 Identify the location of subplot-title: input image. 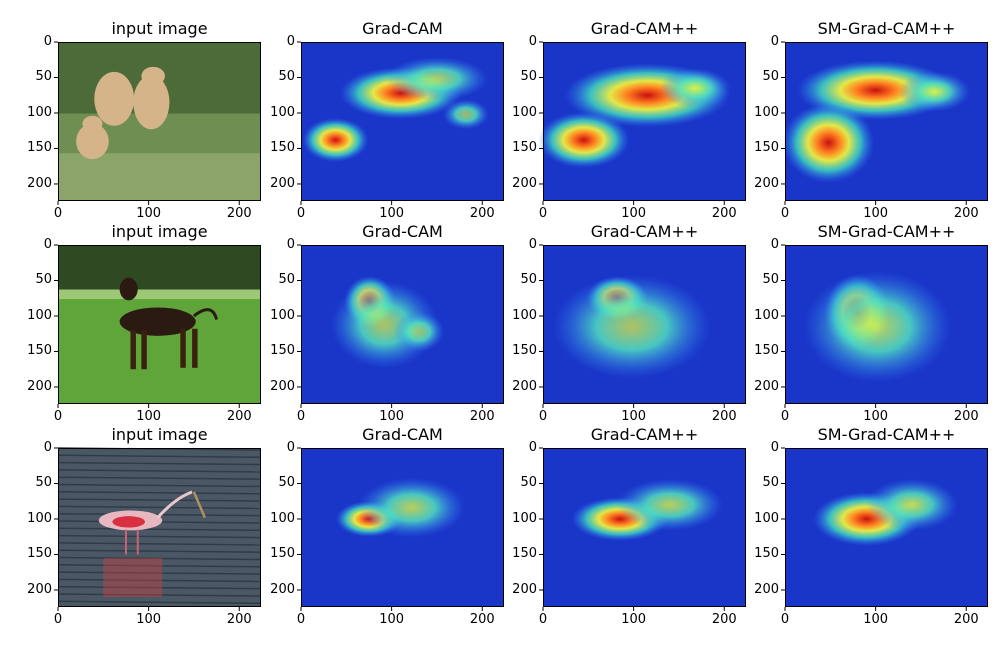
(159, 231).